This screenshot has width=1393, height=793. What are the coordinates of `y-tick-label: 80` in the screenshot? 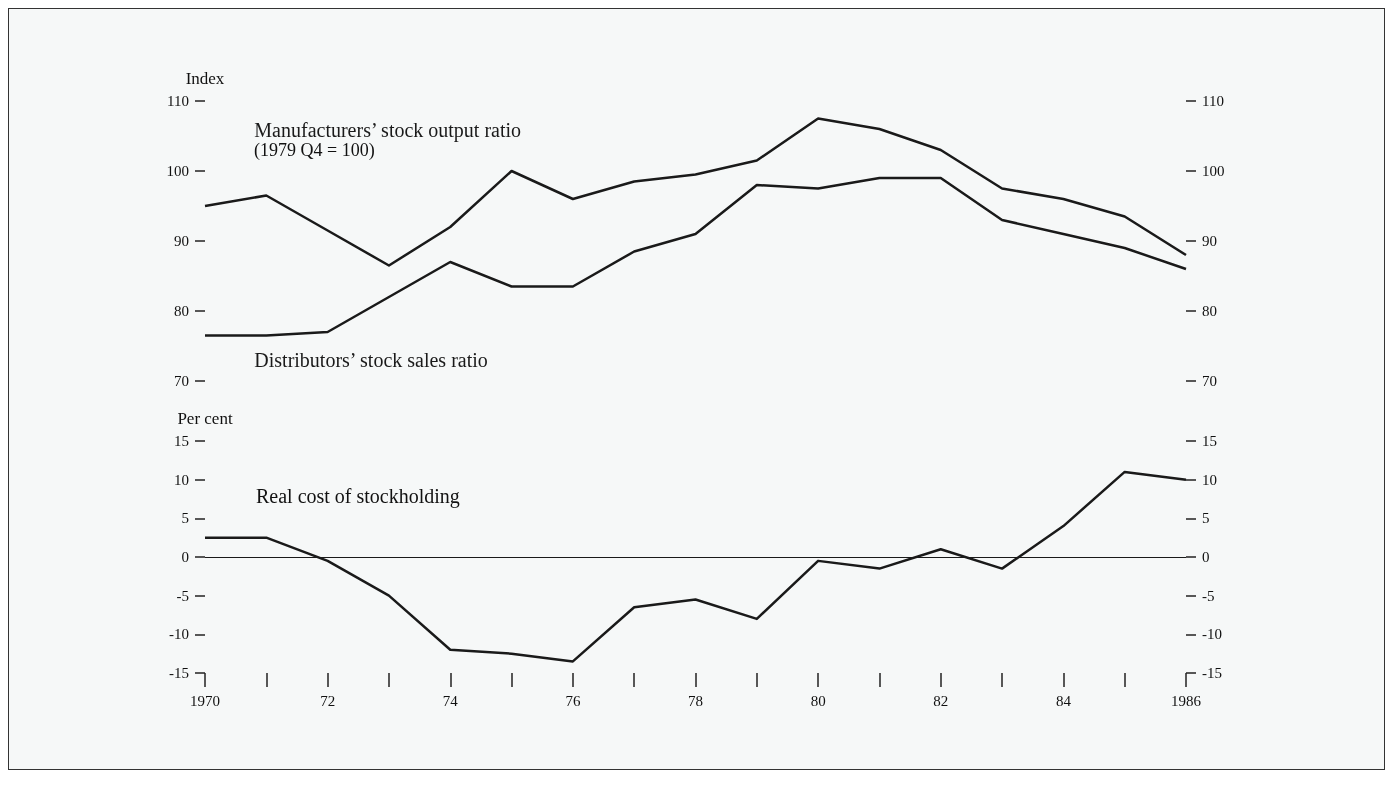 It's located at (181, 311).